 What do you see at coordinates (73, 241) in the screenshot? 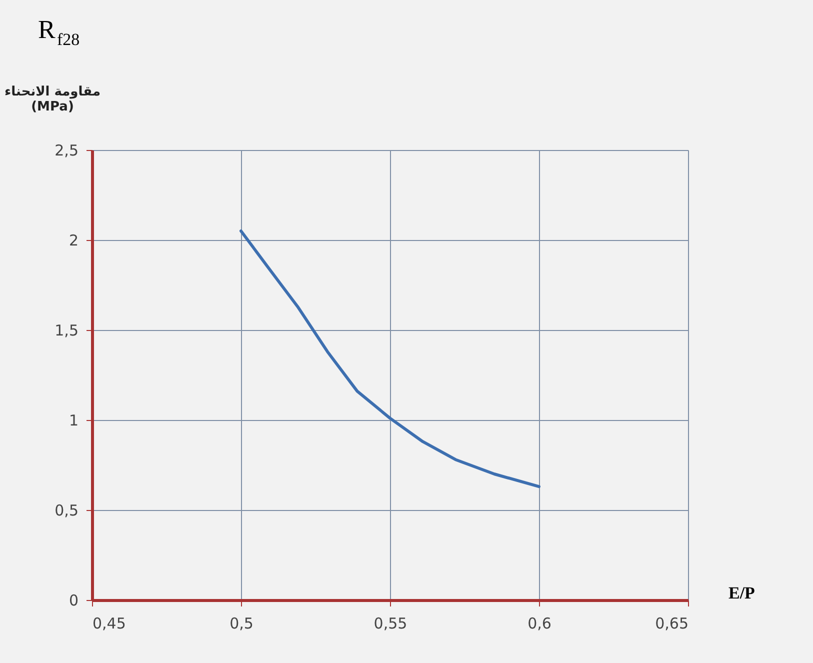
I see `y-tick-label: 2` at bounding box center [73, 241].